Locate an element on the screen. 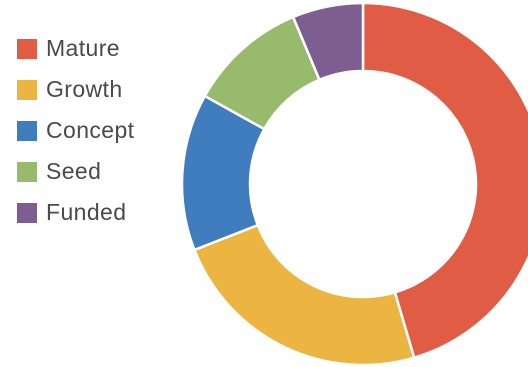  legend-label-seed: Seed is located at coordinates (74, 171).